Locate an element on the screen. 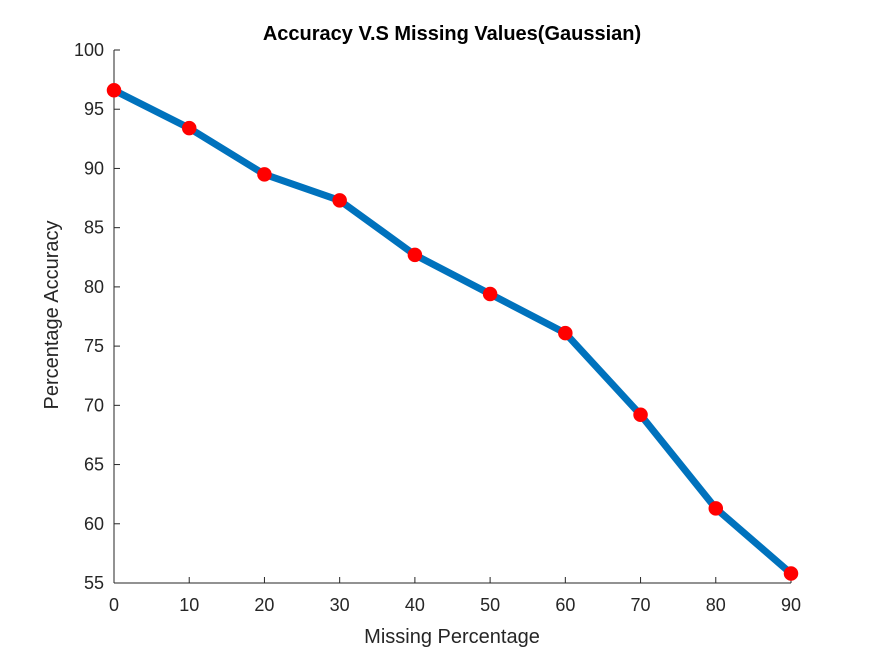  chart-title: Accuracy V.S Missing Values(Gaussian) is located at coordinates (452, 34).